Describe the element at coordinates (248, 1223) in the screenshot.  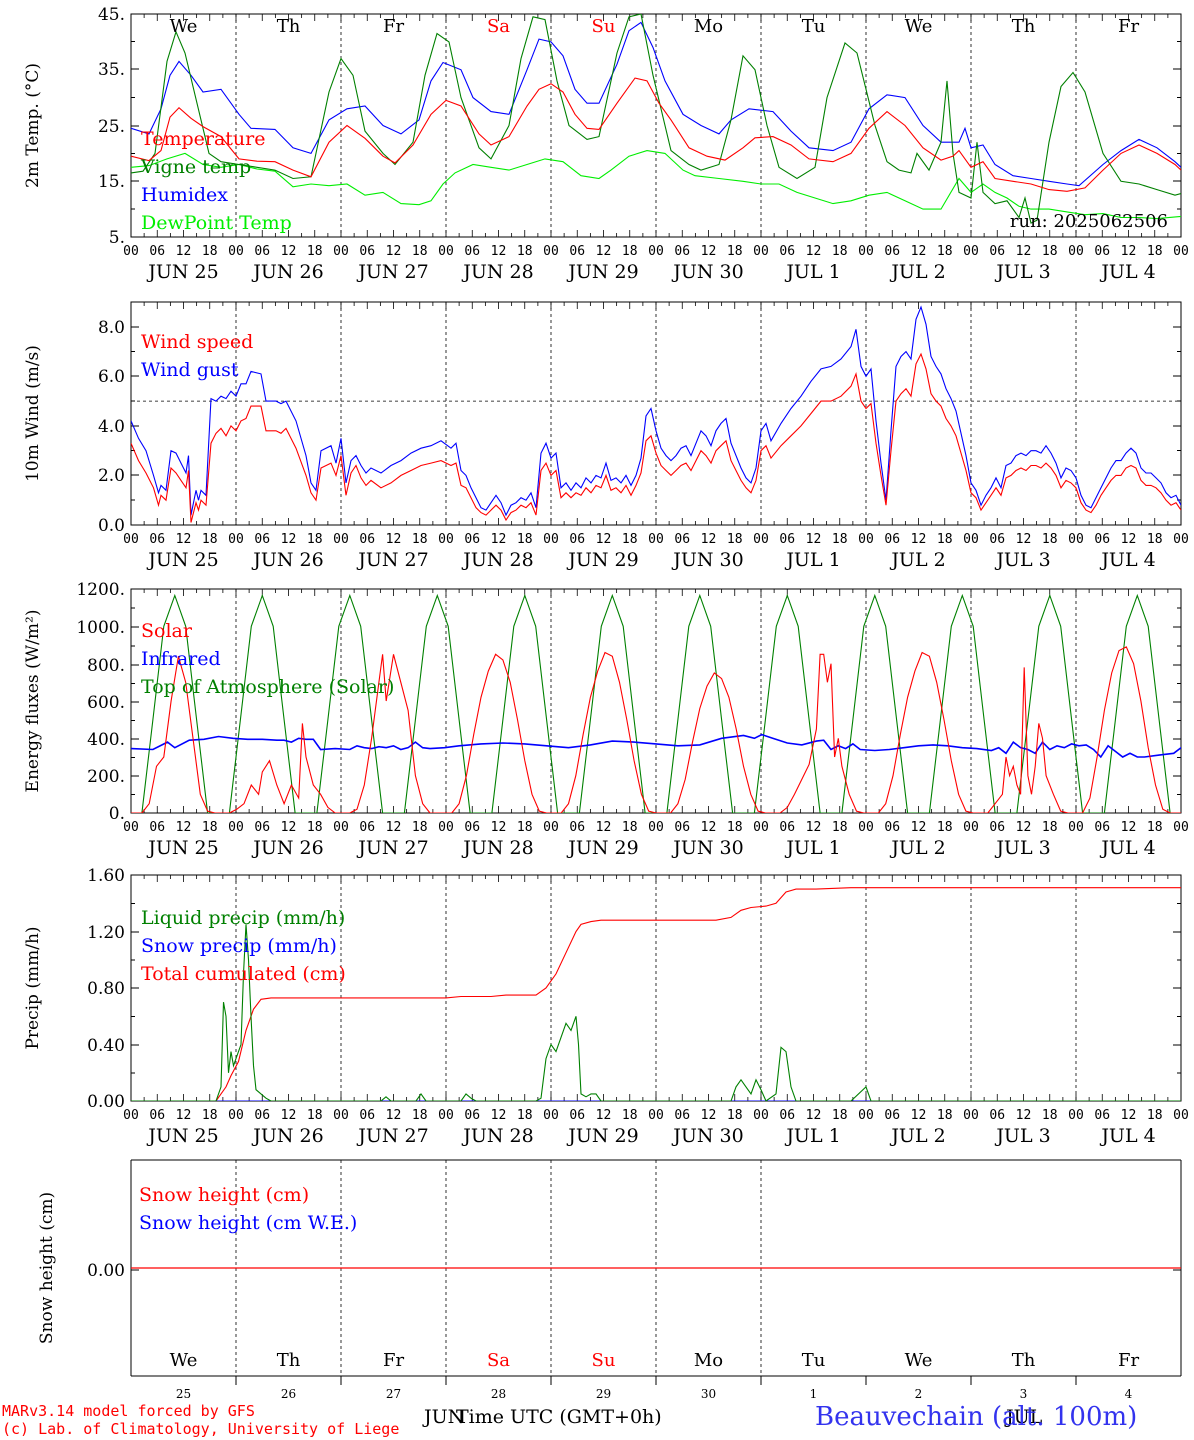
I see `legend-label: Snow height (cm W.E.)` at that location.